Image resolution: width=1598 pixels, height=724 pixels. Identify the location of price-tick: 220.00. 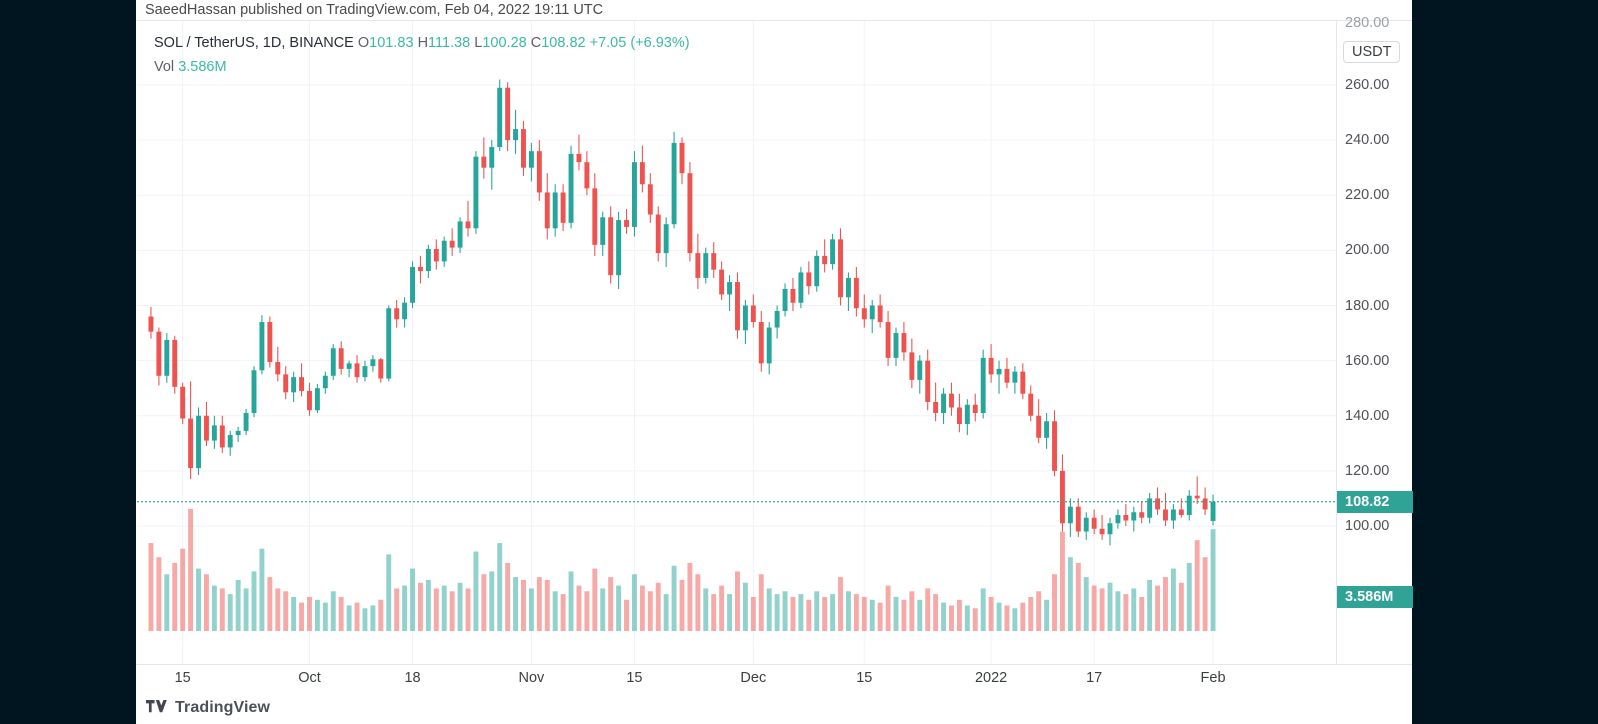
(1367, 195).